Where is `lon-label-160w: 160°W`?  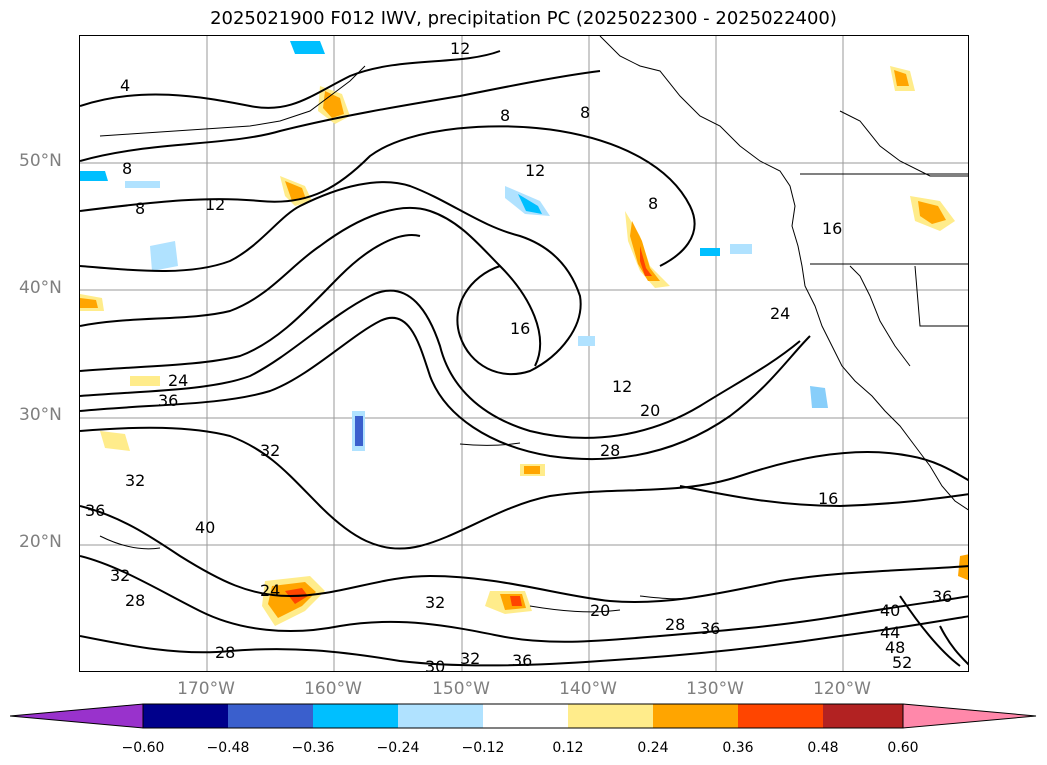 lon-label-160w: 160°W is located at coordinates (333, 689).